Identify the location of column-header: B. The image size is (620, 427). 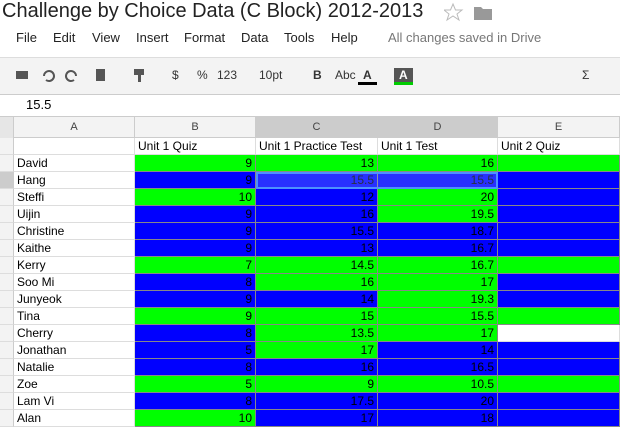
(195, 127).